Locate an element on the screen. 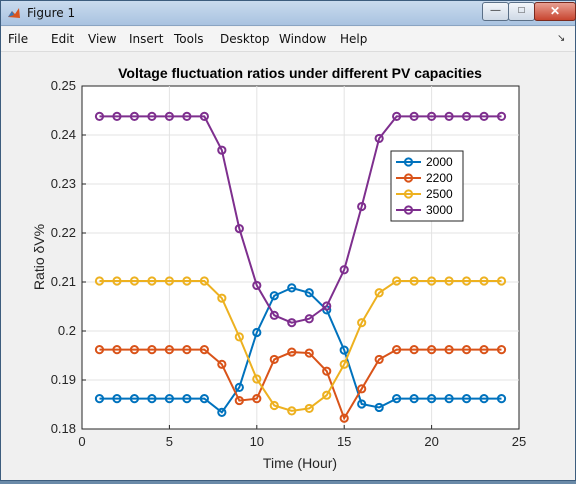  close-icon: ✕ is located at coordinates (555, 11).